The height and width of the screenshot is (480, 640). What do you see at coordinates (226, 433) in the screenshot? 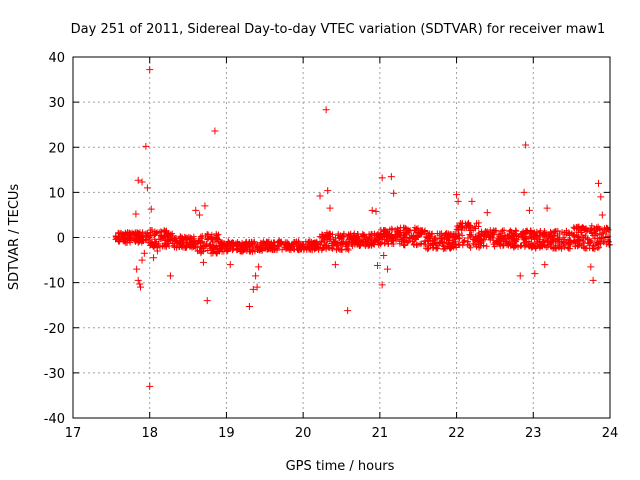
I see `x-tick-label: 19` at bounding box center [226, 433].